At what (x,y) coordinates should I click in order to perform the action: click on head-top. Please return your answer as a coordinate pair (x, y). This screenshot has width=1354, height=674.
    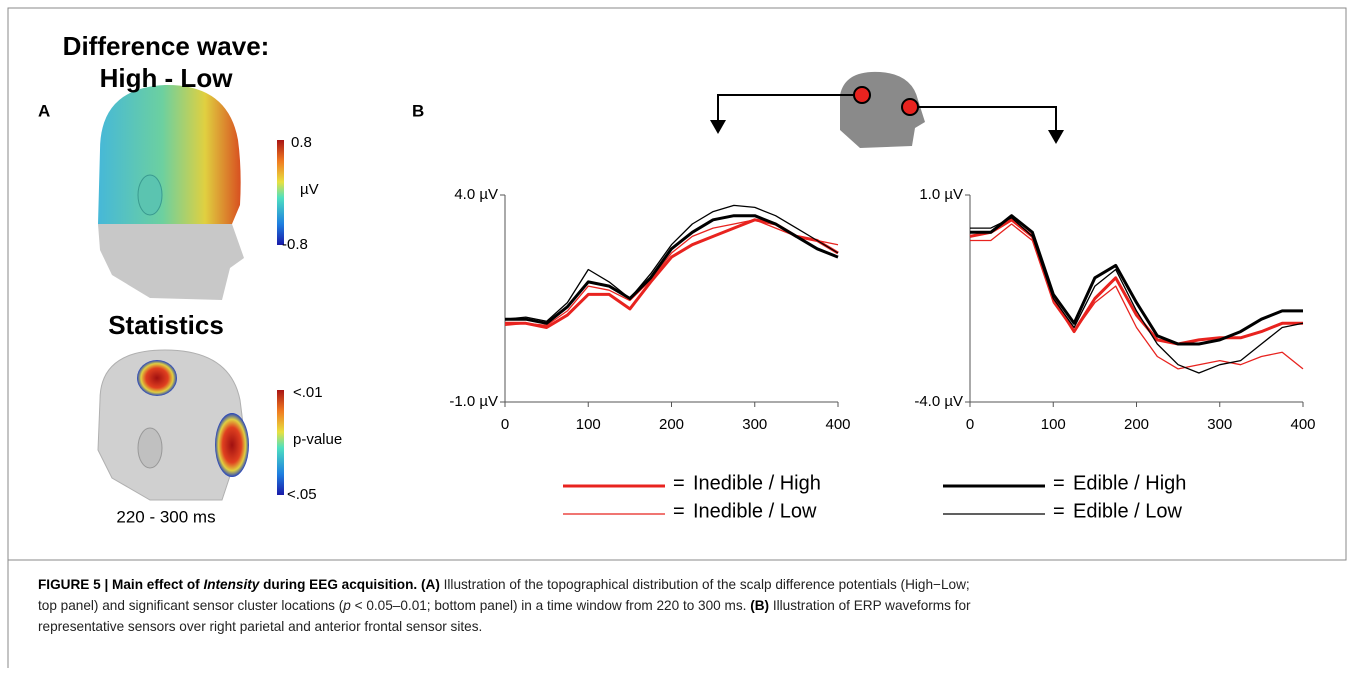
    Looking at the image, I should click on (171, 192).